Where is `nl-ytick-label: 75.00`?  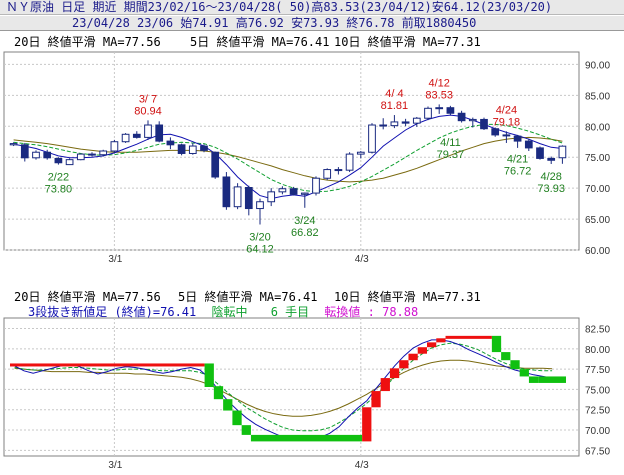 nl-ytick-label: 75.00 is located at coordinates (597, 390).